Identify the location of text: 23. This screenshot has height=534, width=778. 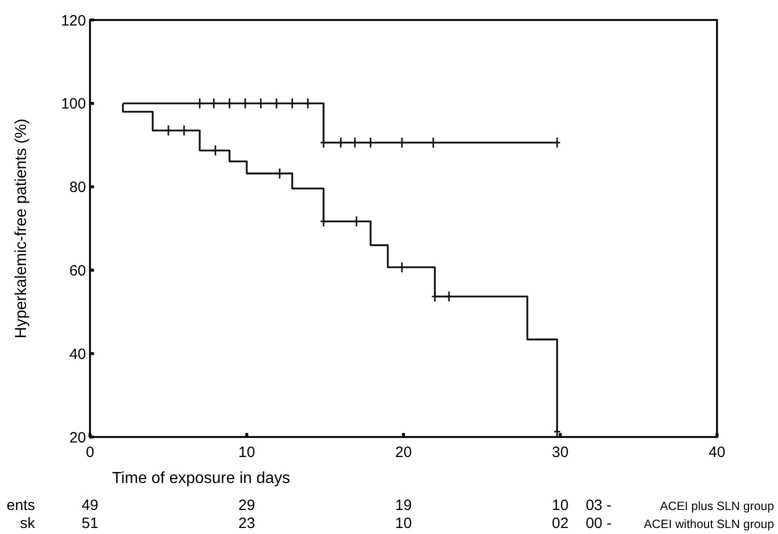
(247, 523).